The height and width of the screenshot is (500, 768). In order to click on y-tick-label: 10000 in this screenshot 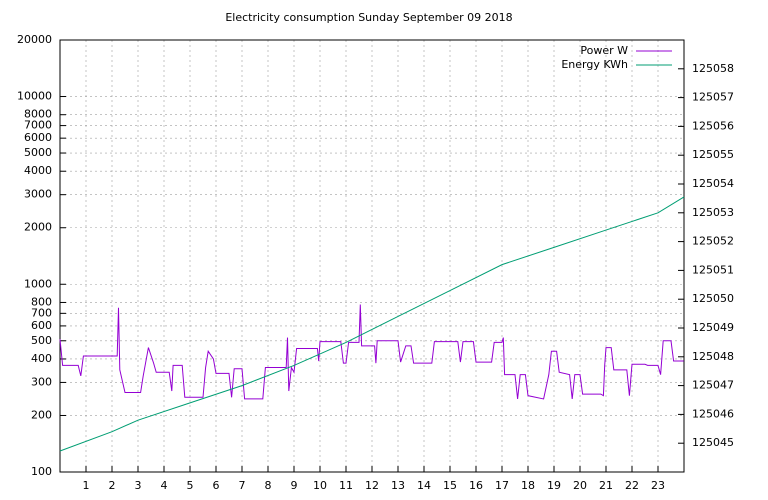, I will do `click(34, 96)`.